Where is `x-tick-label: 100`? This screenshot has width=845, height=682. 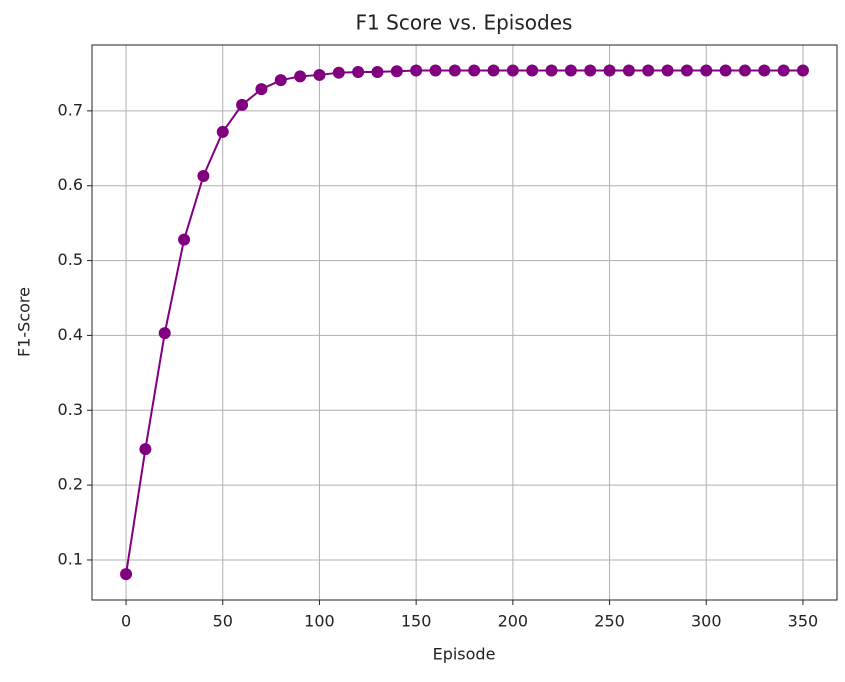
x-tick-label: 100 is located at coordinates (319, 621).